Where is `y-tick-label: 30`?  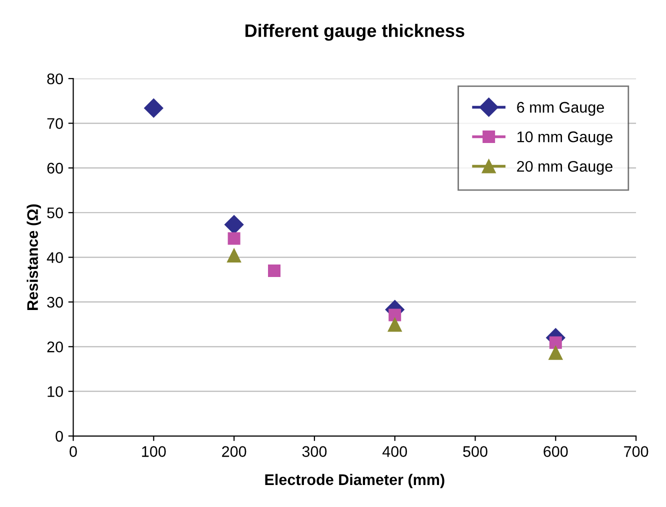 y-tick-label: 30 is located at coordinates (55, 302).